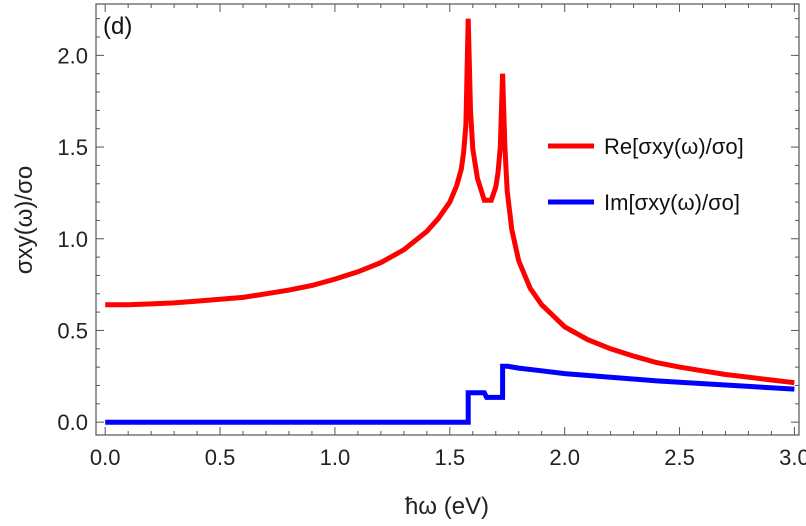 The height and width of the screenshot is (526, 806). What do you see at coordinates (72, 239) in the screenshot?
I see `y-tick-label: 1.0` at bounding box center [72, 239].